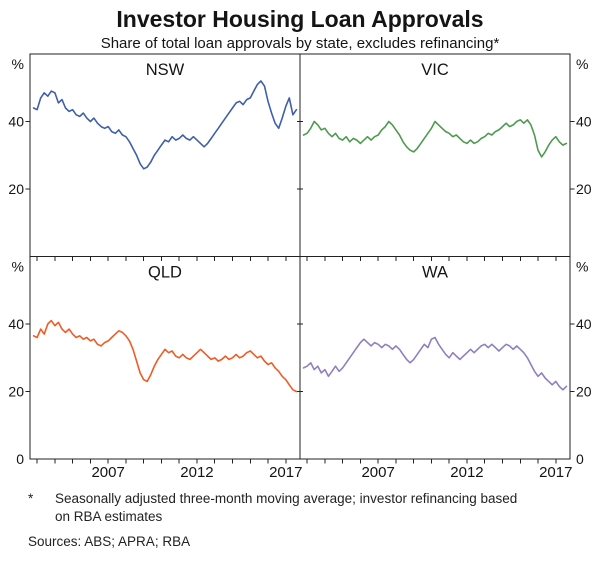 The height and width of the screenshot is (565, 600). What do you see at coordinates (31, 498) in the screenshot?
I see `footnote-marker: *` at bounding box center [31, 498].